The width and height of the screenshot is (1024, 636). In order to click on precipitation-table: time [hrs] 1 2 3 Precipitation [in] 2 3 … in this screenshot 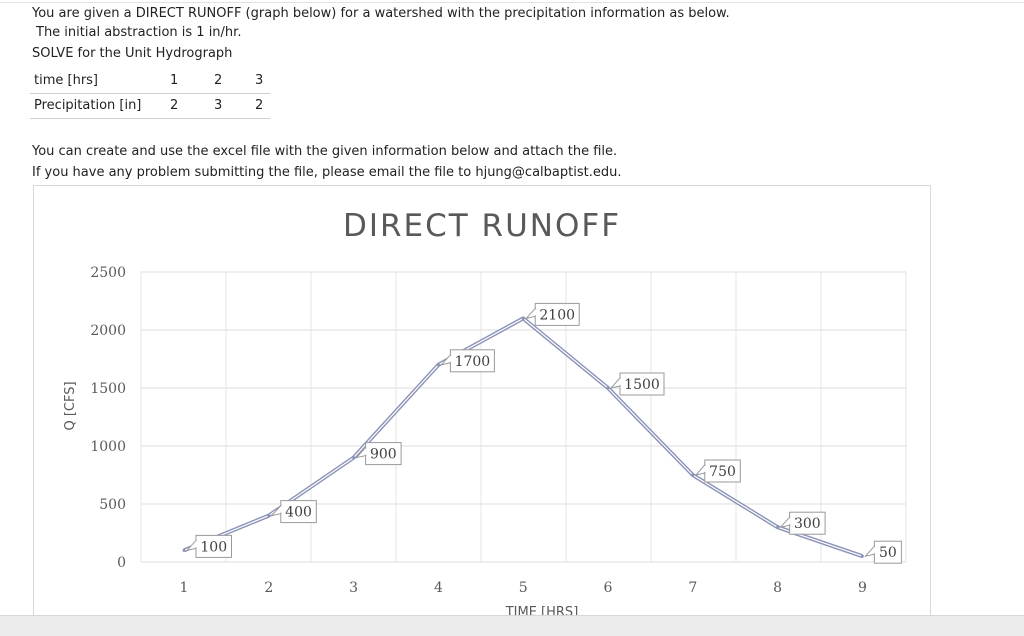, I will do `click(150, 94)`.